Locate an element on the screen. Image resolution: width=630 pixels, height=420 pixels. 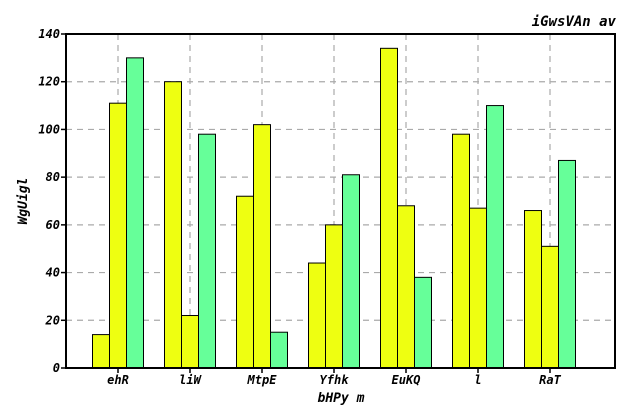
y-tick-label: 120 is located at coordinates (49, 82).